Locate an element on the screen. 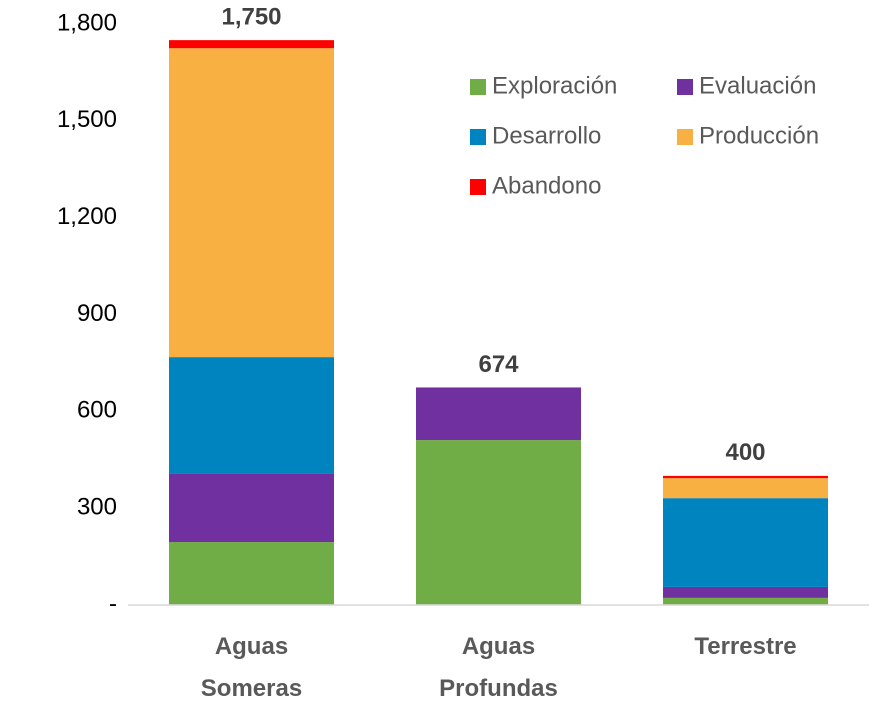  total-label: 1,750 is located at coordinates (251, 16).